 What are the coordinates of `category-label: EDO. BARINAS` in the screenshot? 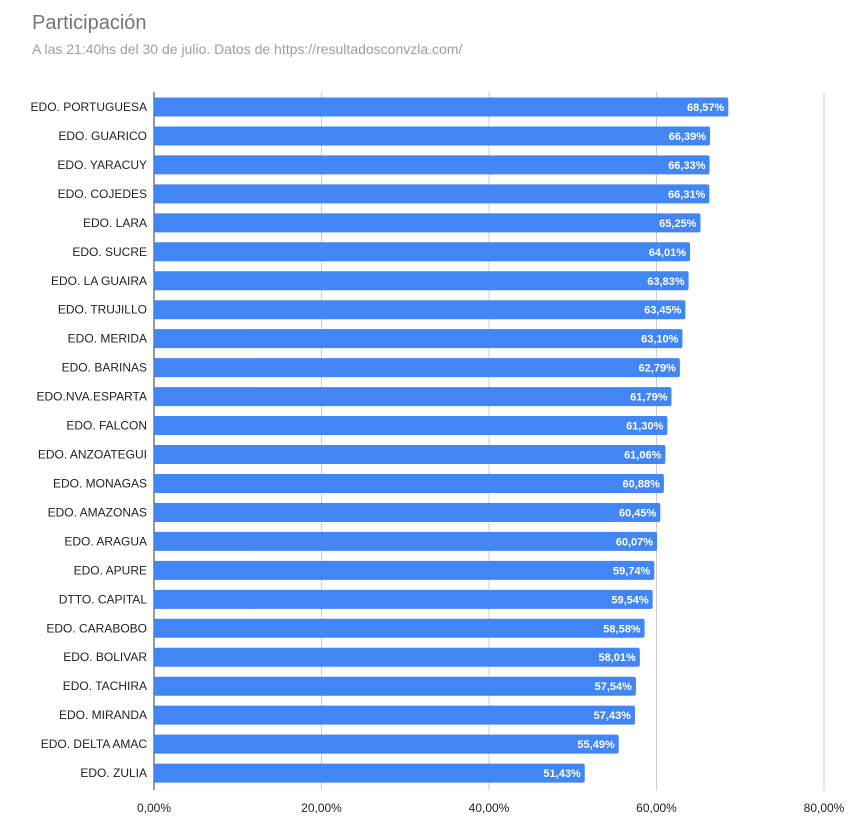 It's located at (104, 368).